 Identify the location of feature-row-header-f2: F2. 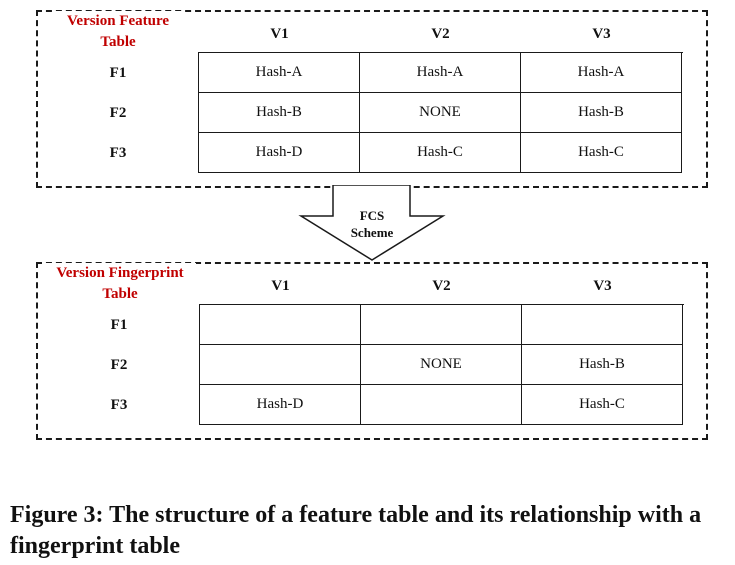
(118, 113).